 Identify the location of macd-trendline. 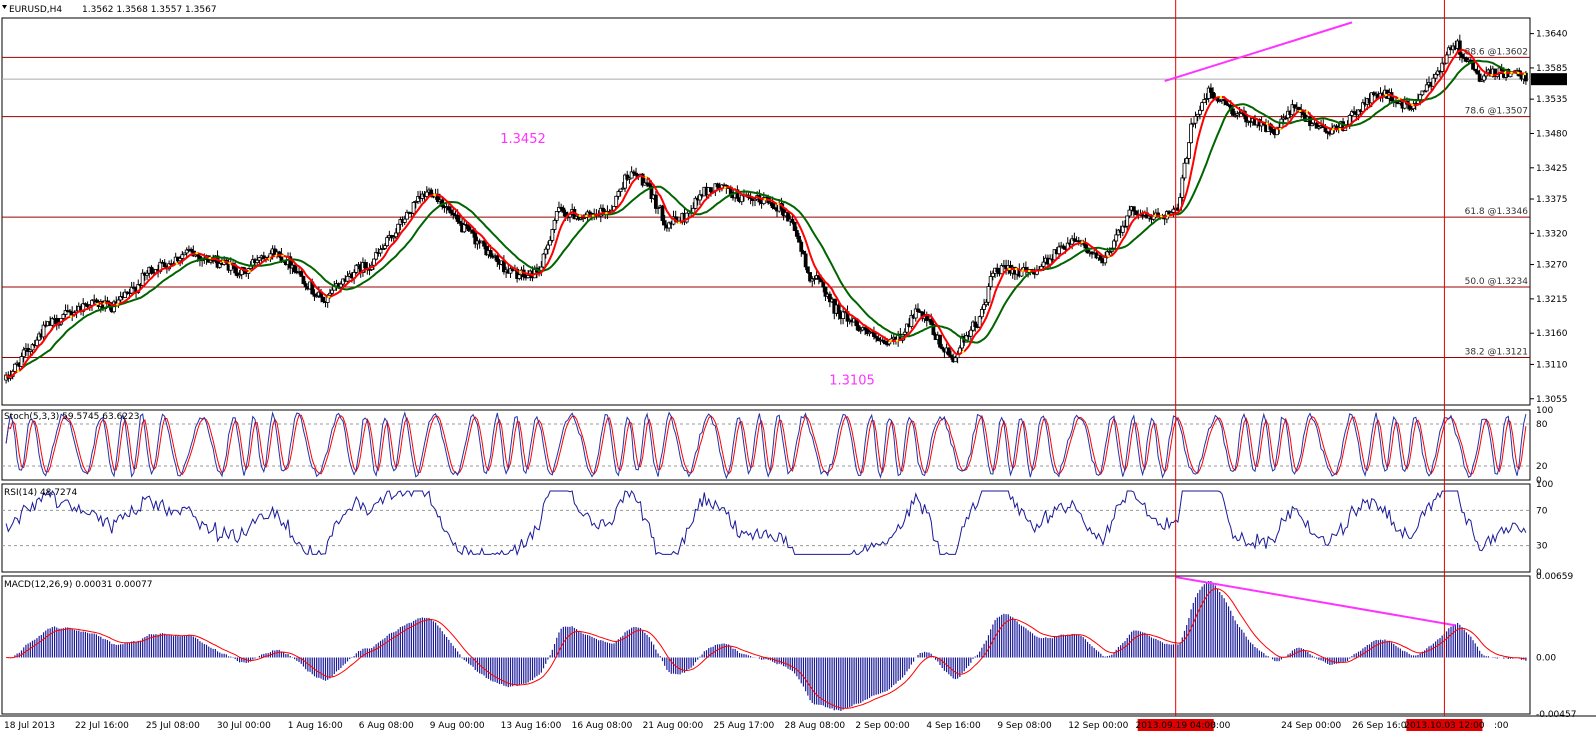
(1315, 601).